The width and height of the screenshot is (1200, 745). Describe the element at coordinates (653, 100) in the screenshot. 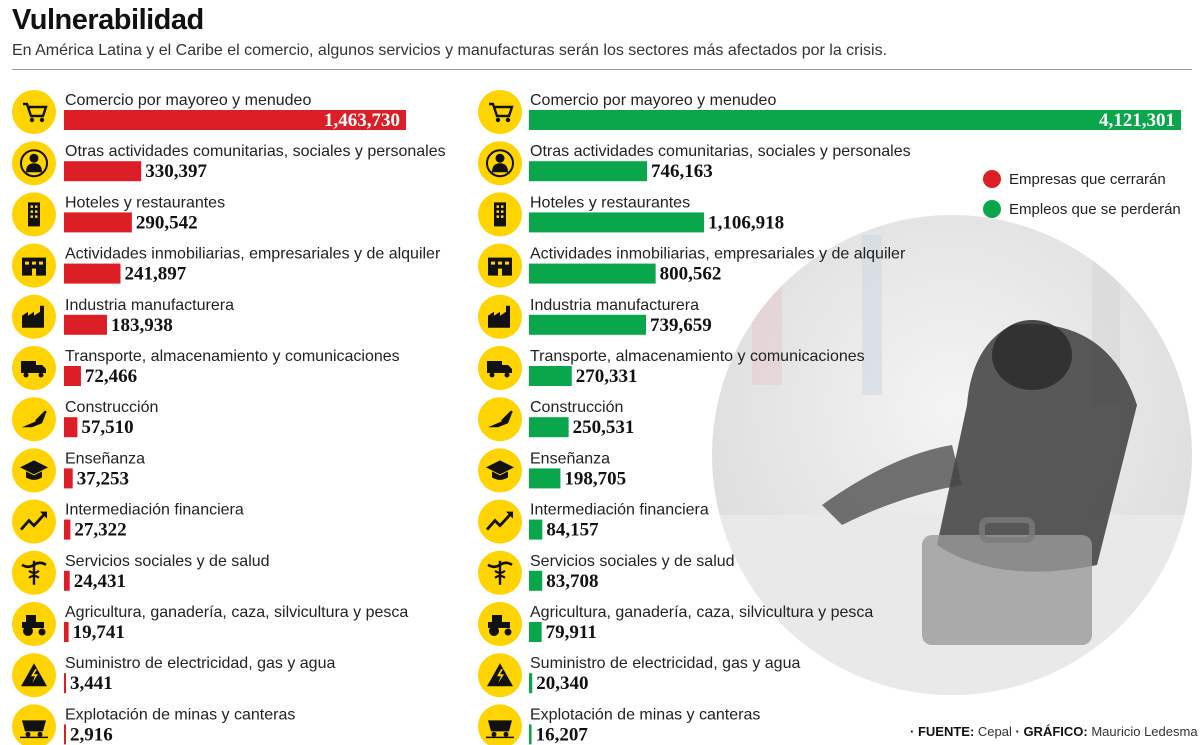

I see `category-label: Comercio por mayoreo y menudeo` at that location.